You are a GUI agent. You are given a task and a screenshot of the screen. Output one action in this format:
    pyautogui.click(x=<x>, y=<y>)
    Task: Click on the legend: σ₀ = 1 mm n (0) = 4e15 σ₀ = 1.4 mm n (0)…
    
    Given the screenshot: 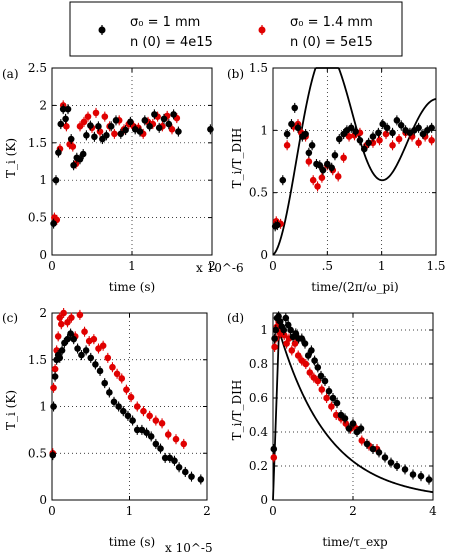 What is the action you would take?
    pyautogui.click(x=236, y=29)
    